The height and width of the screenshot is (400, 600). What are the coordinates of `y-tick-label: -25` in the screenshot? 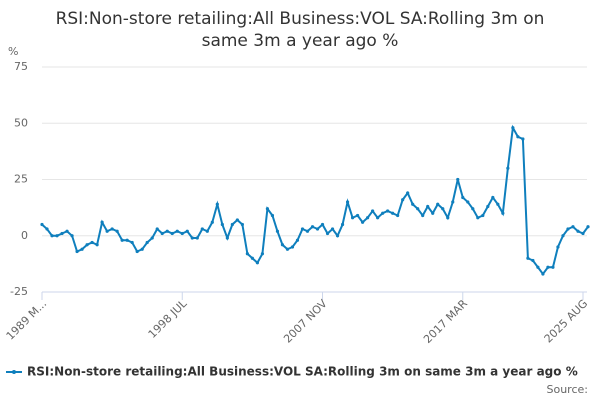 It's located at (19, 291).